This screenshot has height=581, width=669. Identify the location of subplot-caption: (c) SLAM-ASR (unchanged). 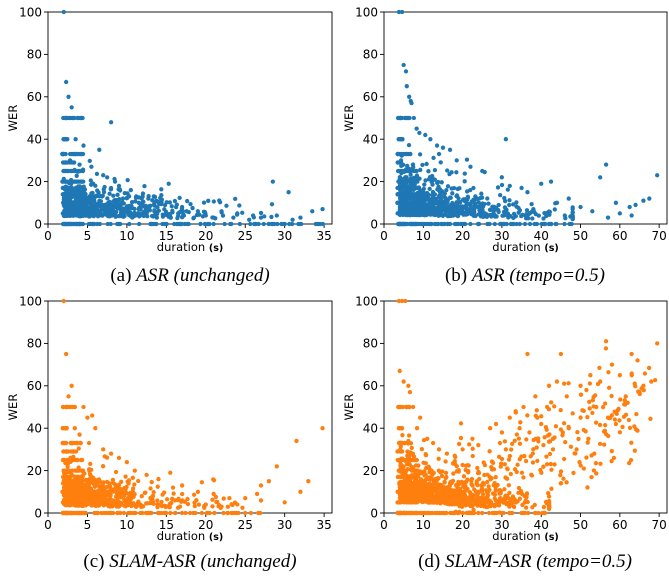
(189, 561).